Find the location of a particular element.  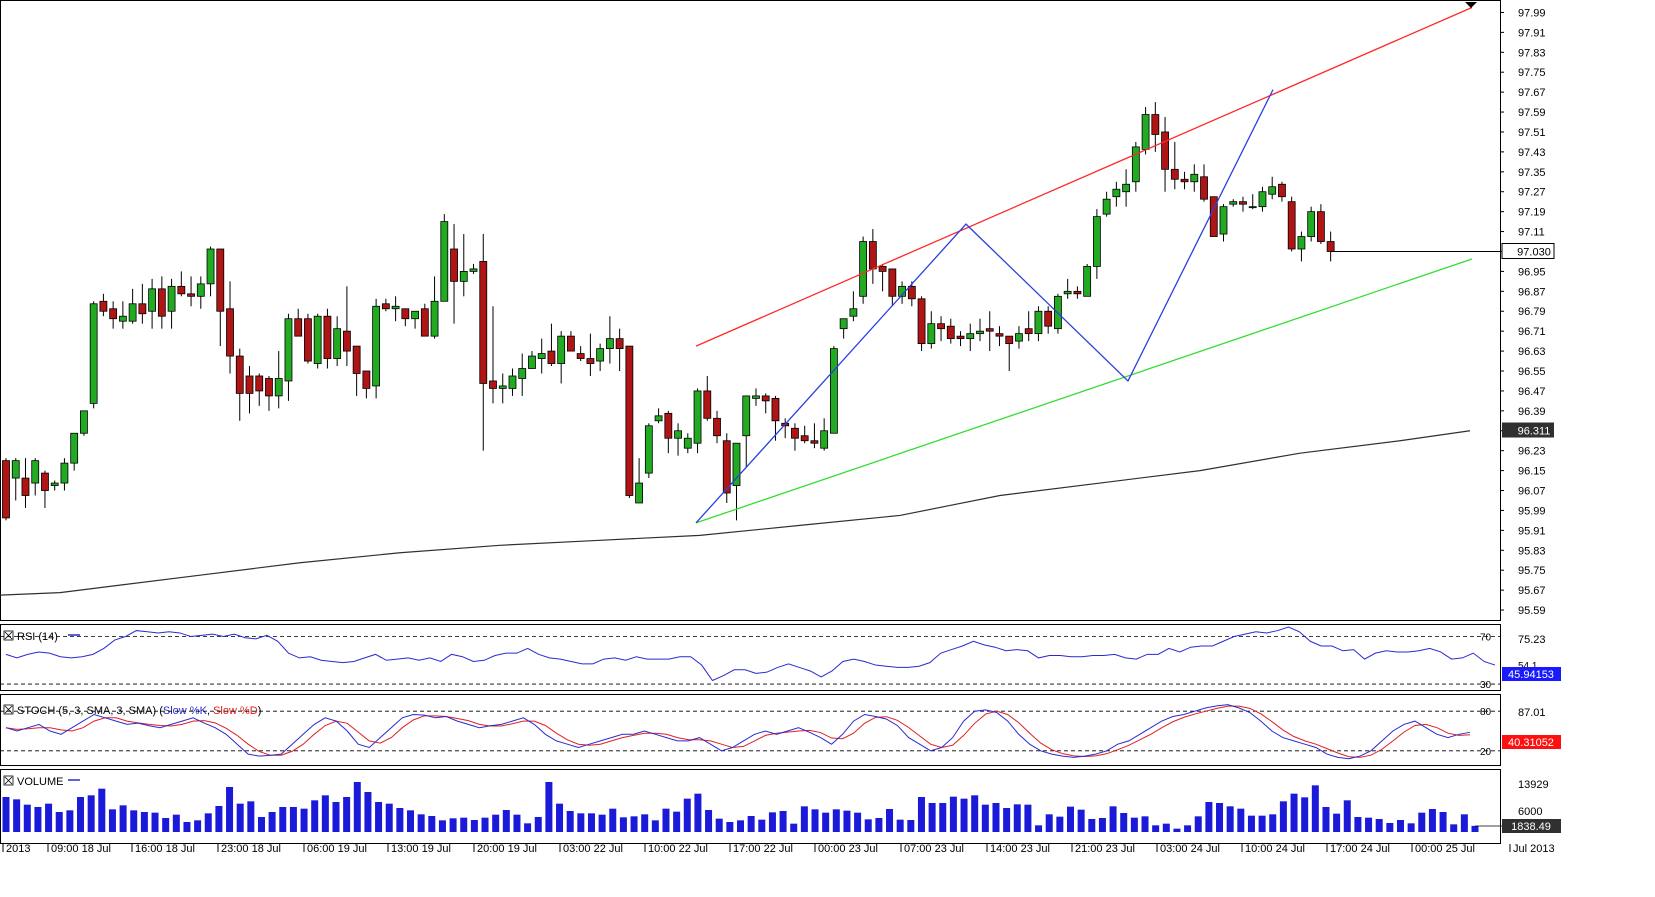

price-tick-label: 95.83 is located at coordinates (1532, 551).